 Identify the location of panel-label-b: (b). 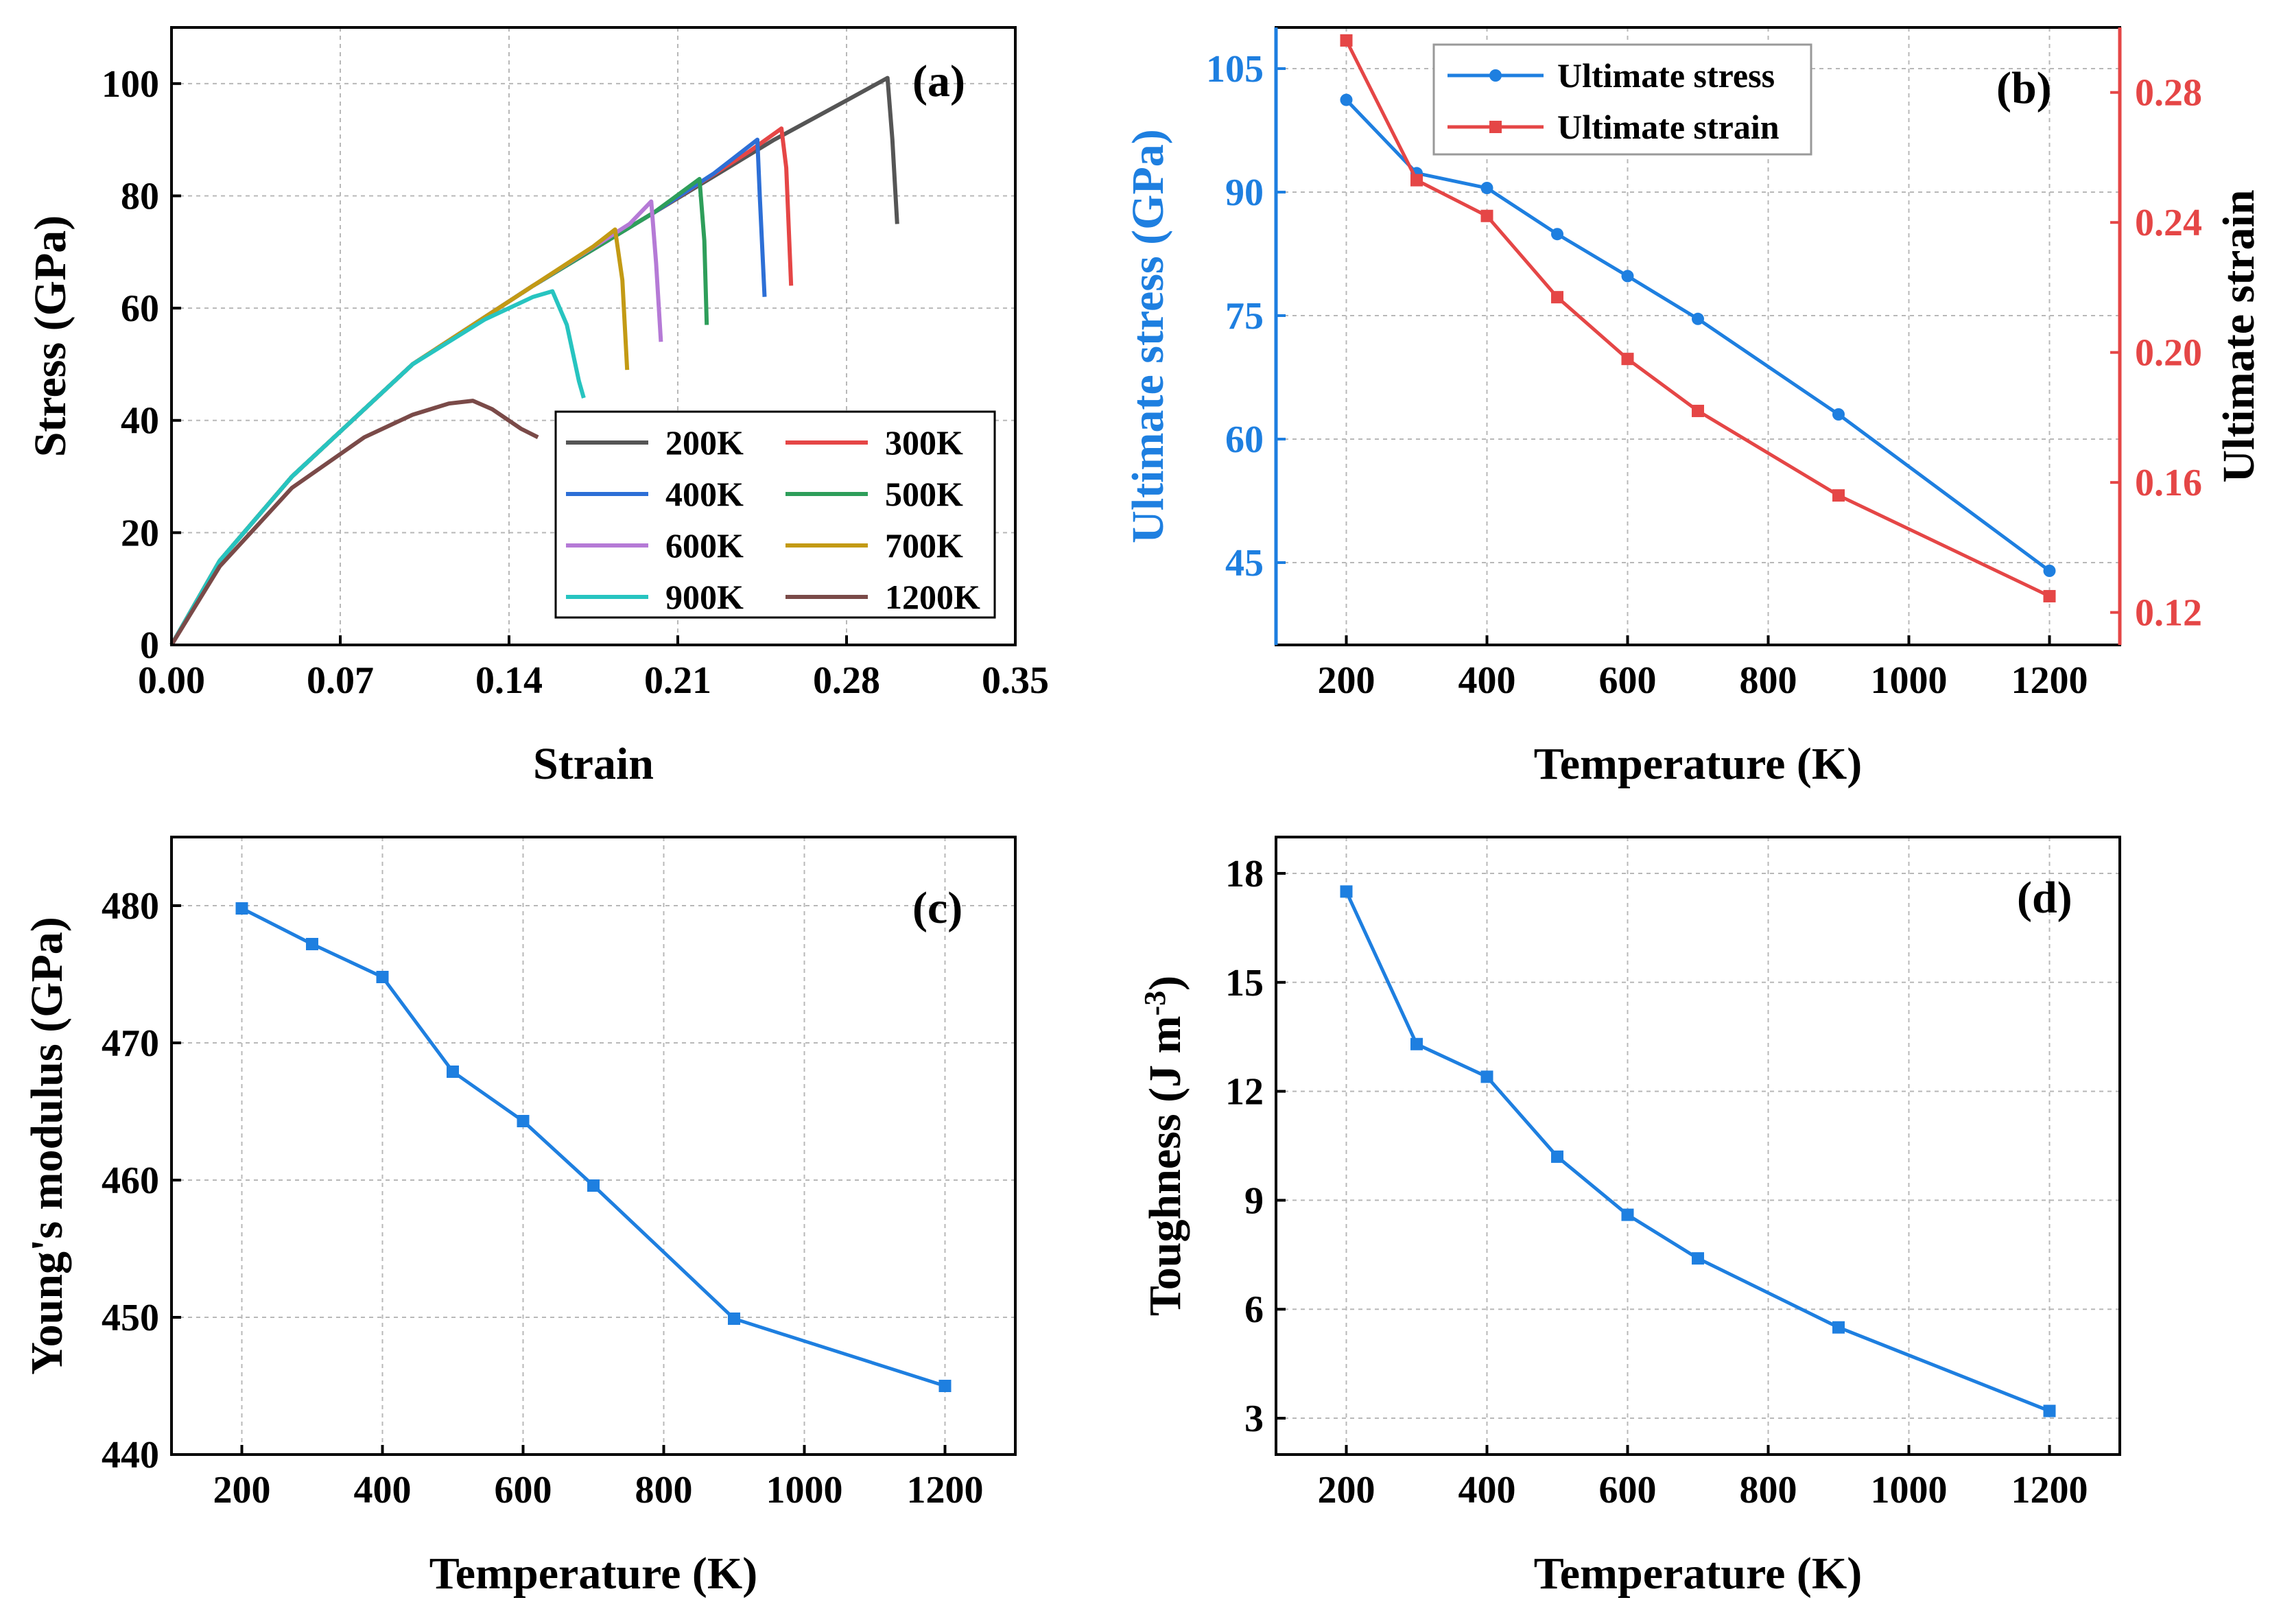
(2024, 88).